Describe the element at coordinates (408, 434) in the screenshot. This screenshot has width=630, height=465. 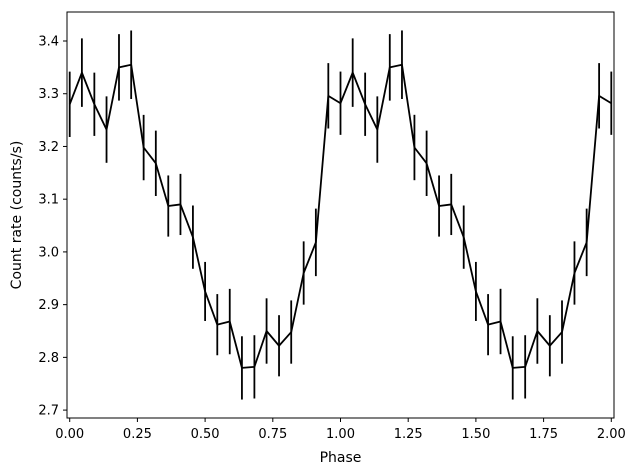
I see `x-tick-label: 1.25` at that location.